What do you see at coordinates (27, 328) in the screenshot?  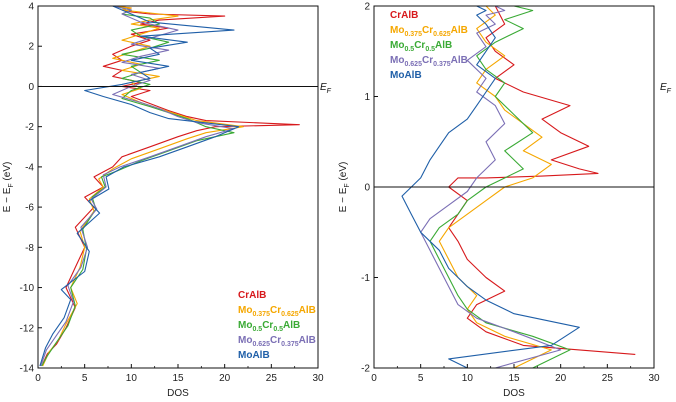 I see `left-y-tick-label: -12` at bounding box center [27, 328].